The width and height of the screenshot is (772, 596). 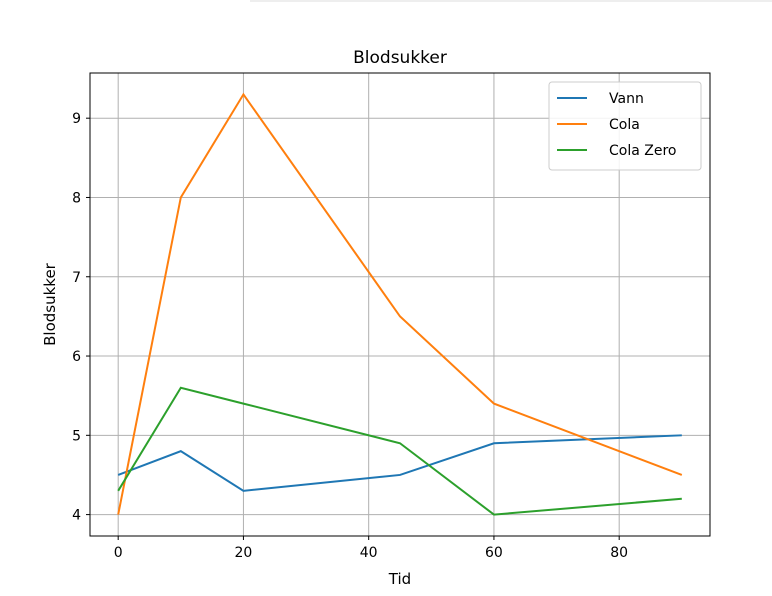 What do you see at coordinates (494, 553) in the screenshot?
I see `x-tick-label: 60` at bounding box center [494, 553].